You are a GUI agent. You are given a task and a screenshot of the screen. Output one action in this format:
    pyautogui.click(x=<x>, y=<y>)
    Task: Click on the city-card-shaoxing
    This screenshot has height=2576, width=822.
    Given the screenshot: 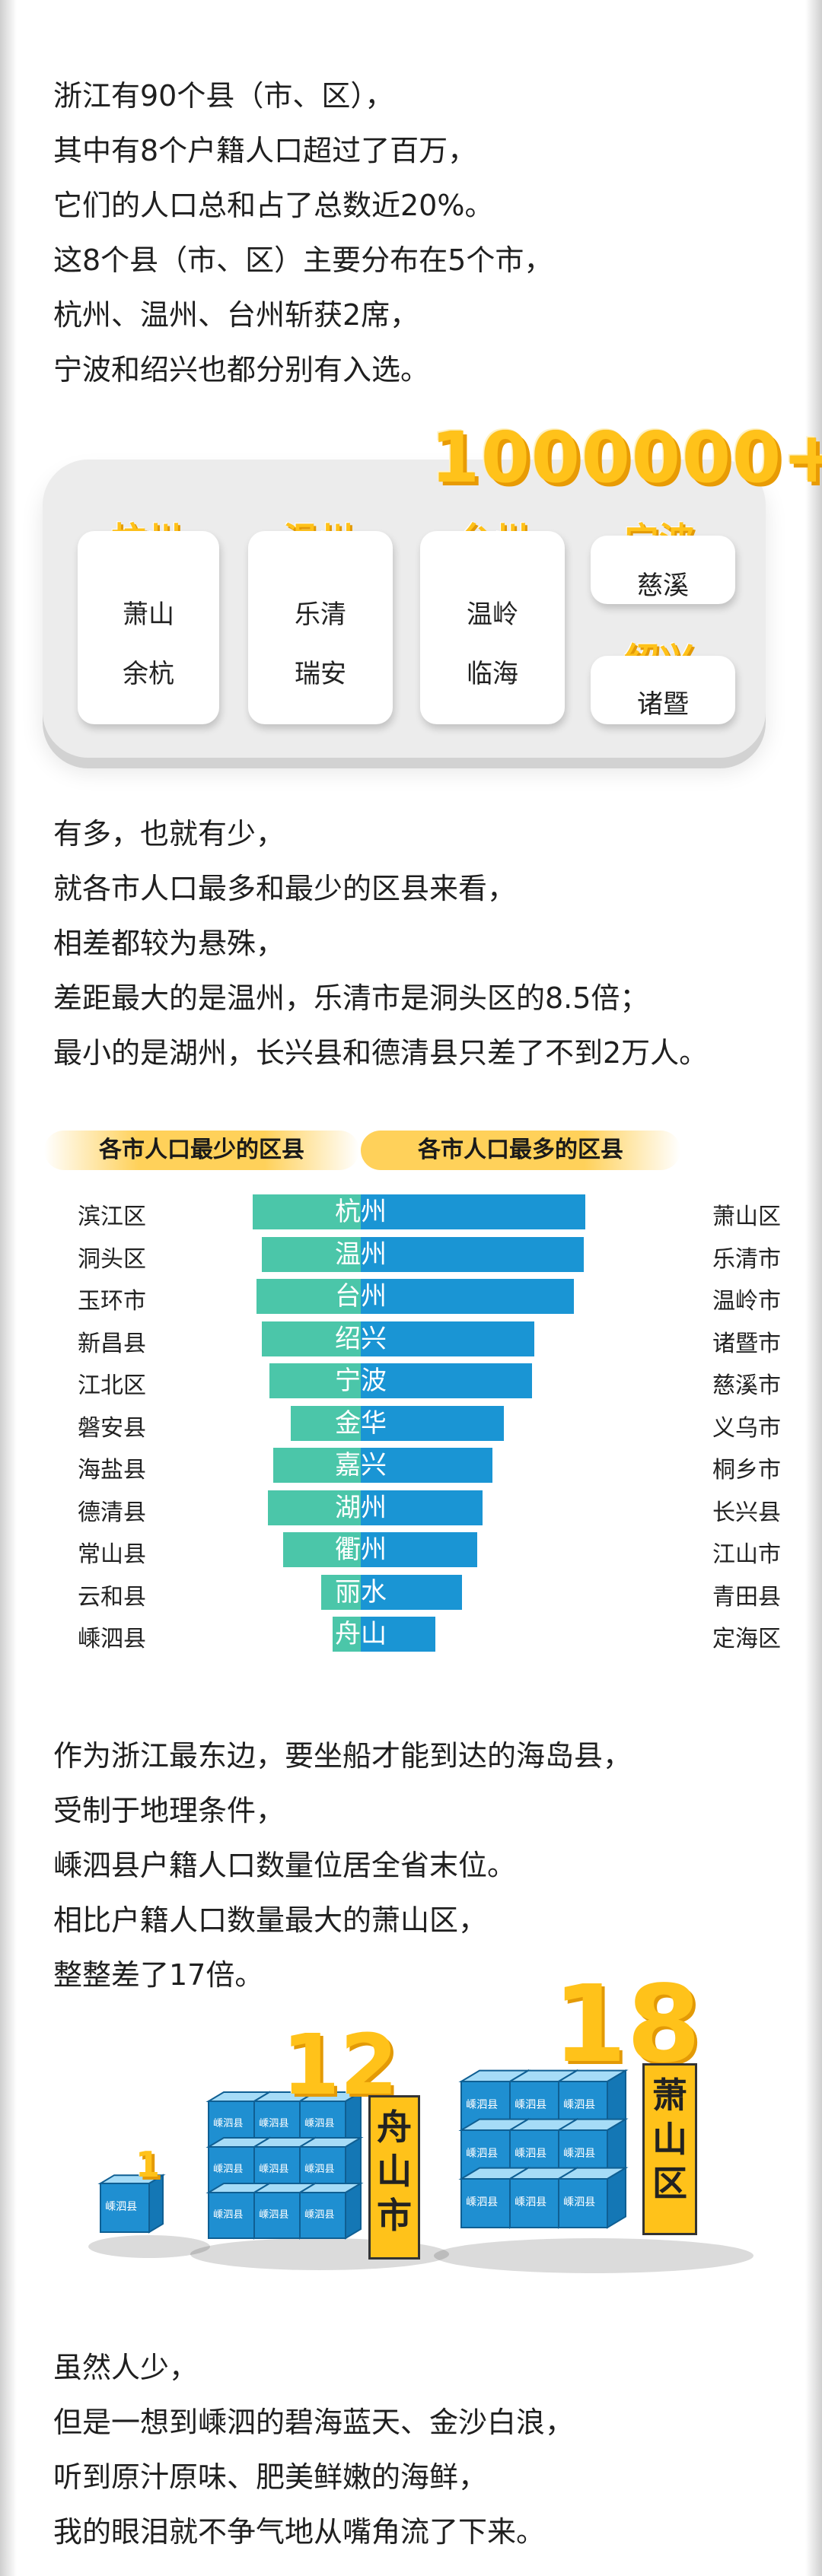 What is the action you would take?
    pyautogui.click(x=663, y=690)
    